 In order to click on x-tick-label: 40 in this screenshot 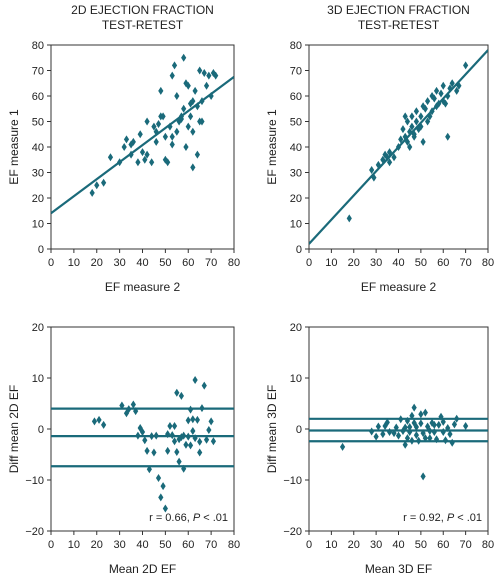, I will do `click(398, 545)`.